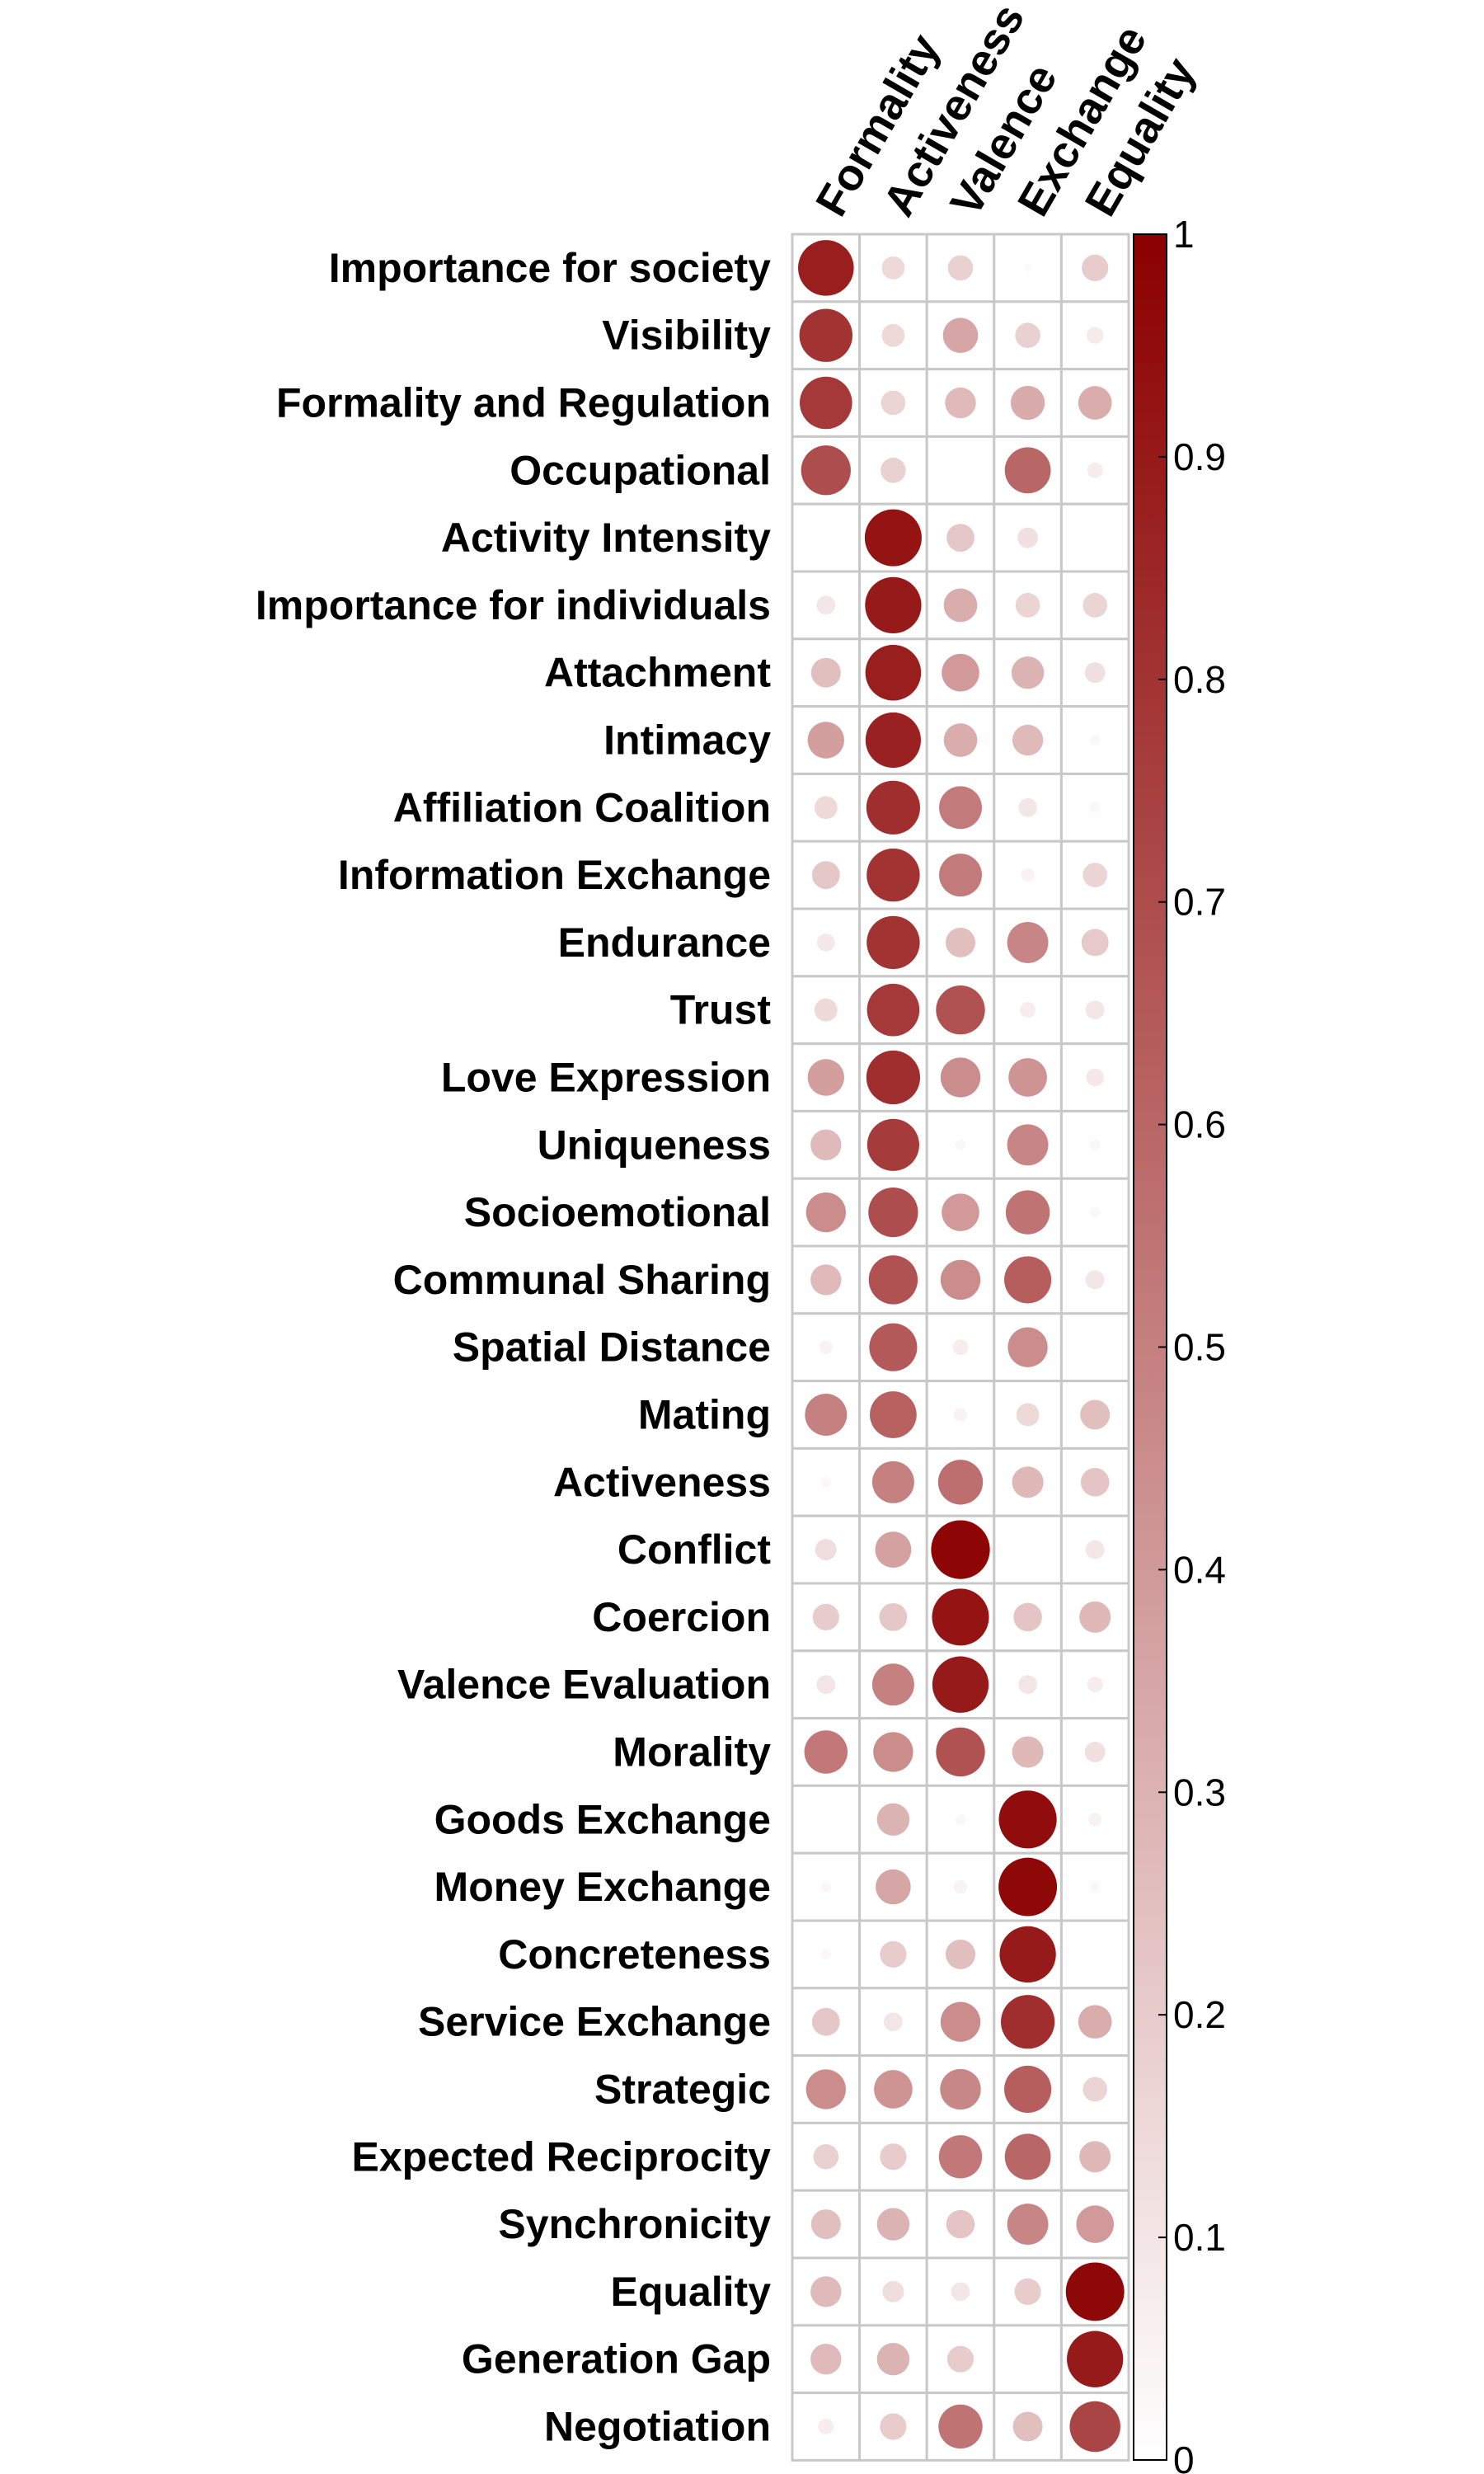  Describe the element at coordinates (1199, 1347) in the screenshot. I see `colorbar-tick-label: 0.5` at that location.